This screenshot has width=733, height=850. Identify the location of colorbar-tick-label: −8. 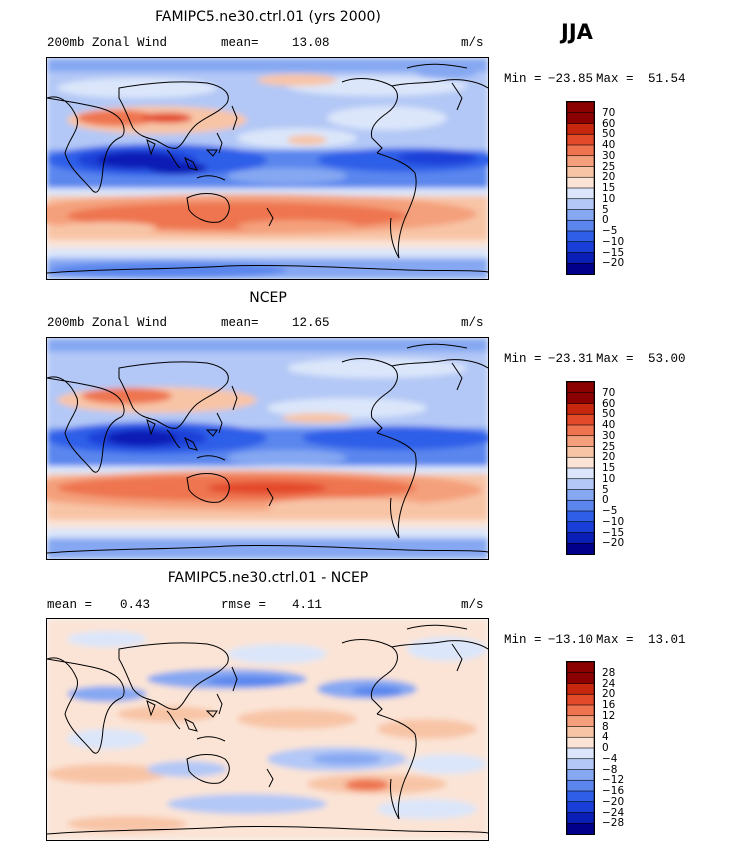
(610, 769).